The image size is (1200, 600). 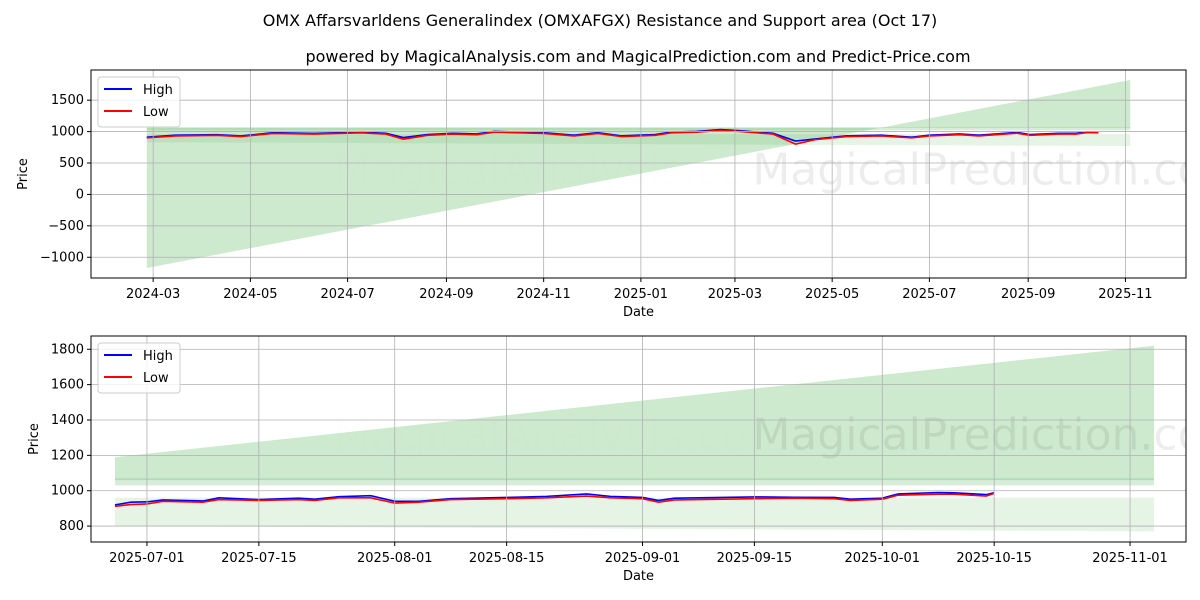 What do you see at coordinates (67, 385) in the screenshot?
I see `y-tick-label: 1600` at bounding box center [67, 385].